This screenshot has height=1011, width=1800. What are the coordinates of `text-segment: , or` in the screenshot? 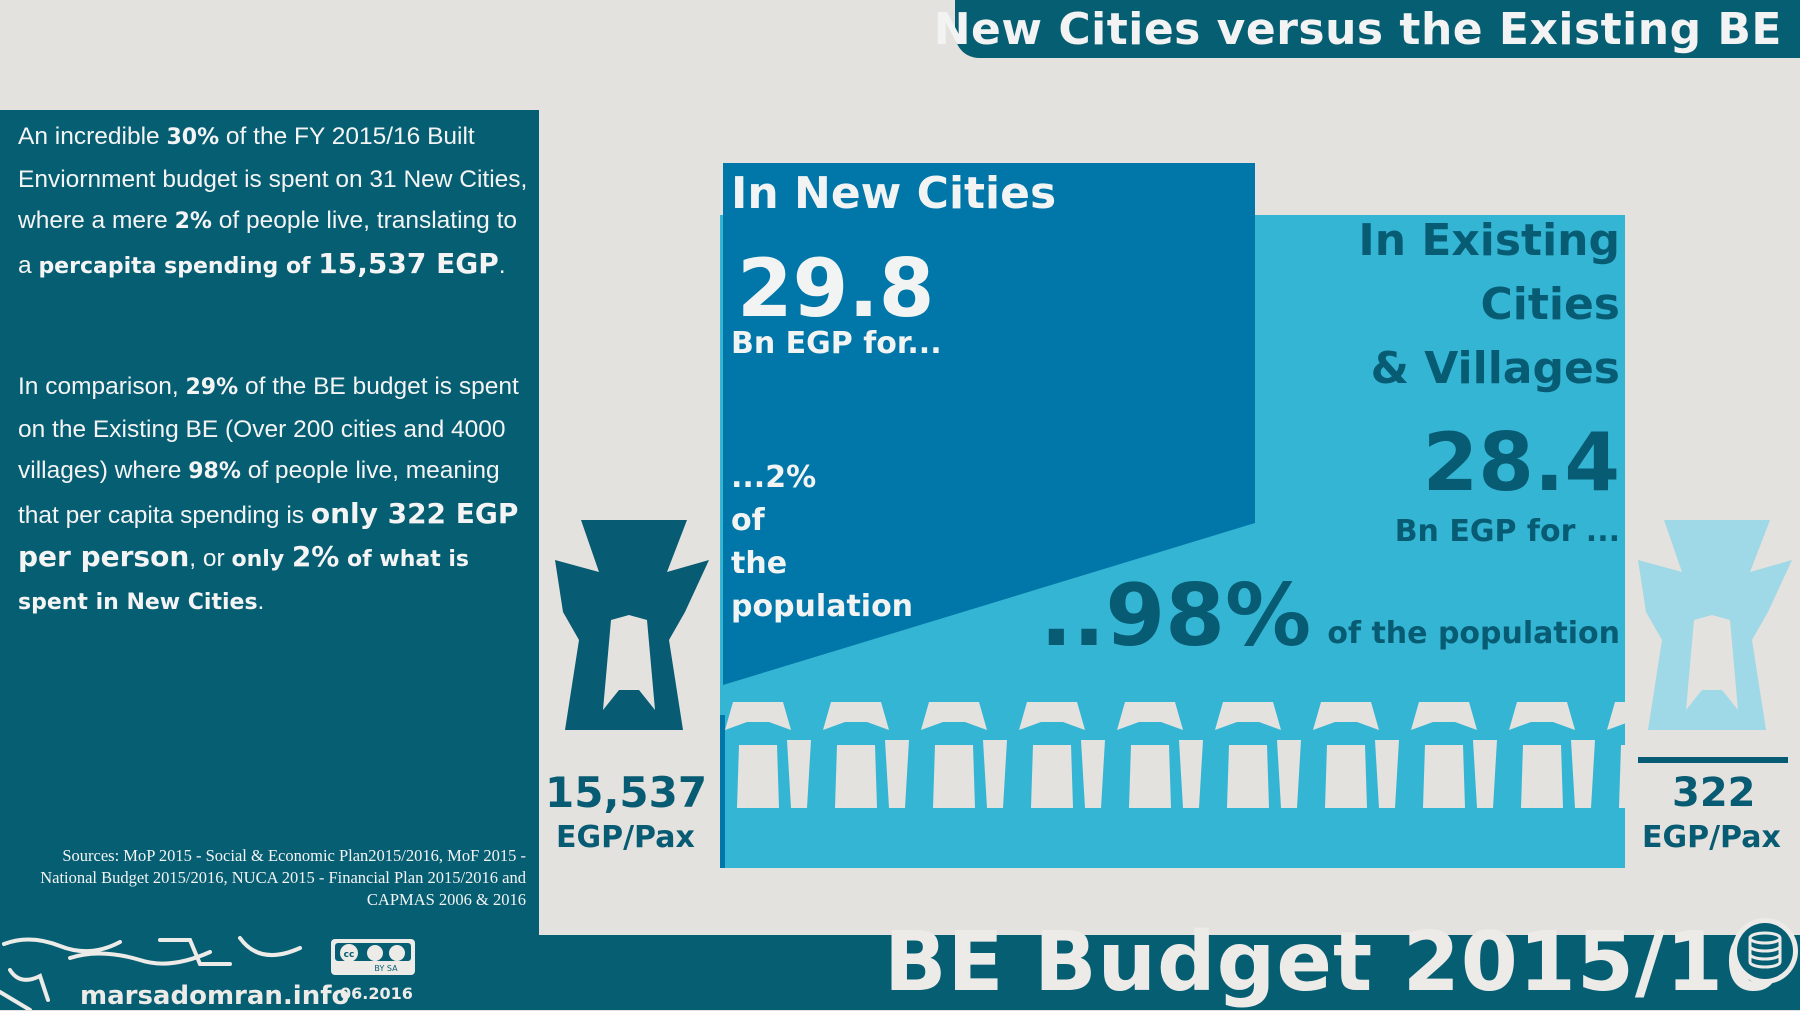 It's located at (210, 558).